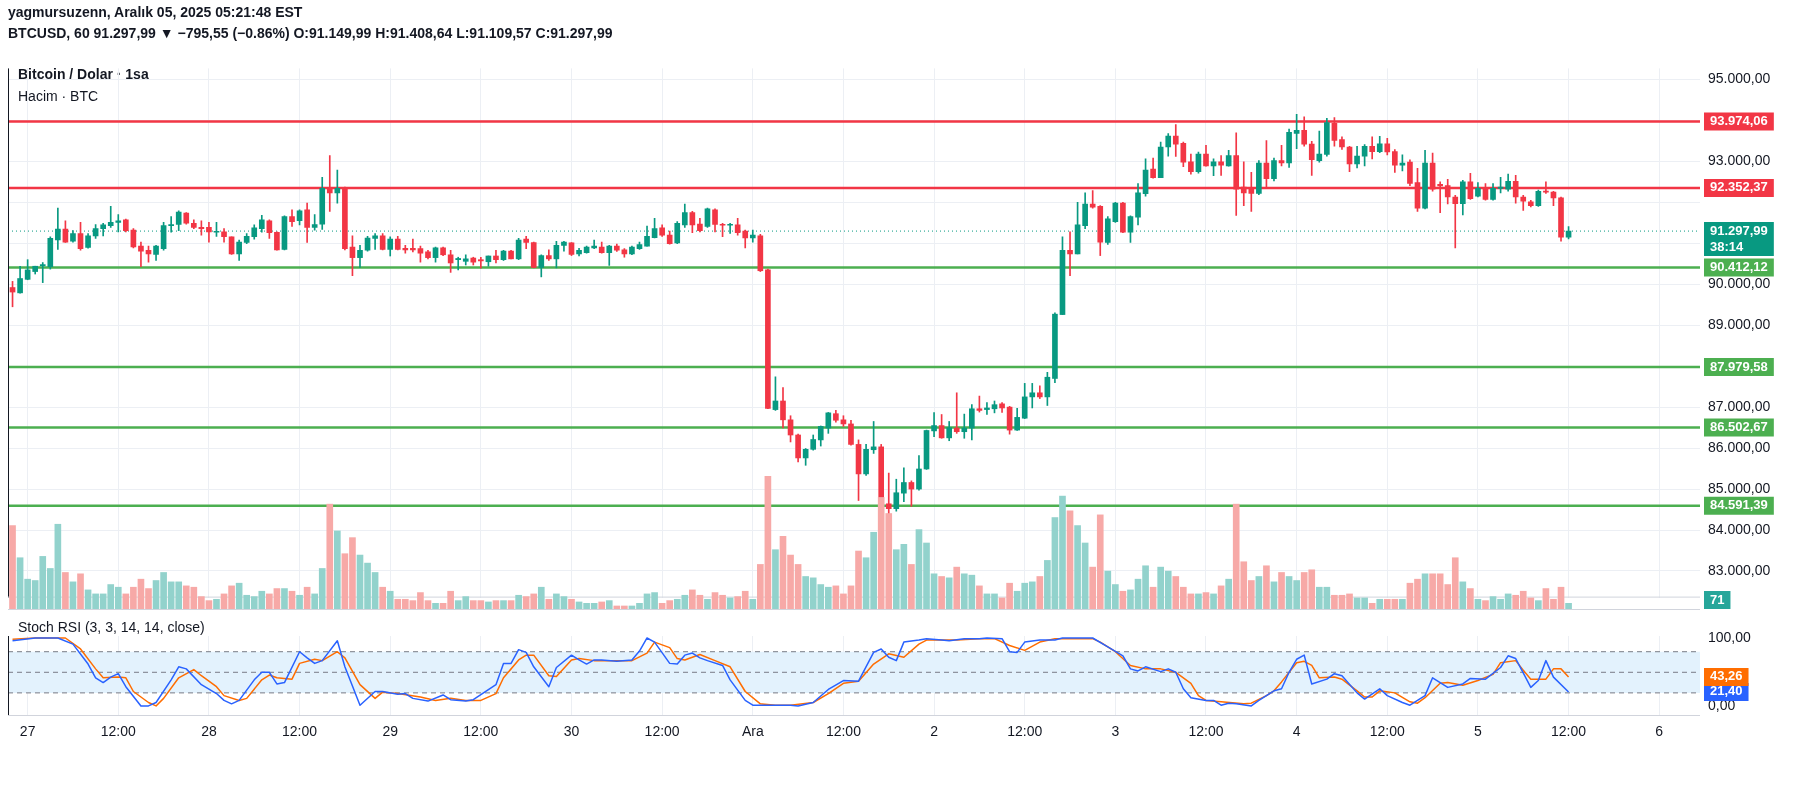  What do you see at coordinates (1739, 528) in the screenshot?
I see `y-tick-label: 84.000,00` at bounding box center [1739, 528].